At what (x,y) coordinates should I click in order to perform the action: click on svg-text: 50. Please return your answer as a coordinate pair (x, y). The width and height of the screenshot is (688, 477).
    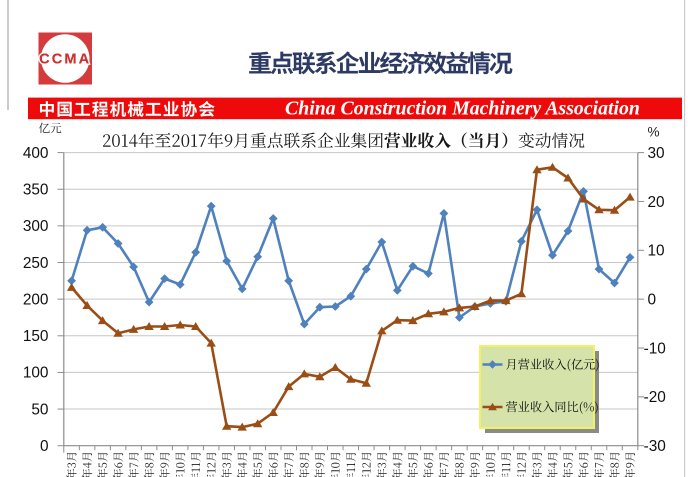
    Looking at the image, I should click on (39, 409).